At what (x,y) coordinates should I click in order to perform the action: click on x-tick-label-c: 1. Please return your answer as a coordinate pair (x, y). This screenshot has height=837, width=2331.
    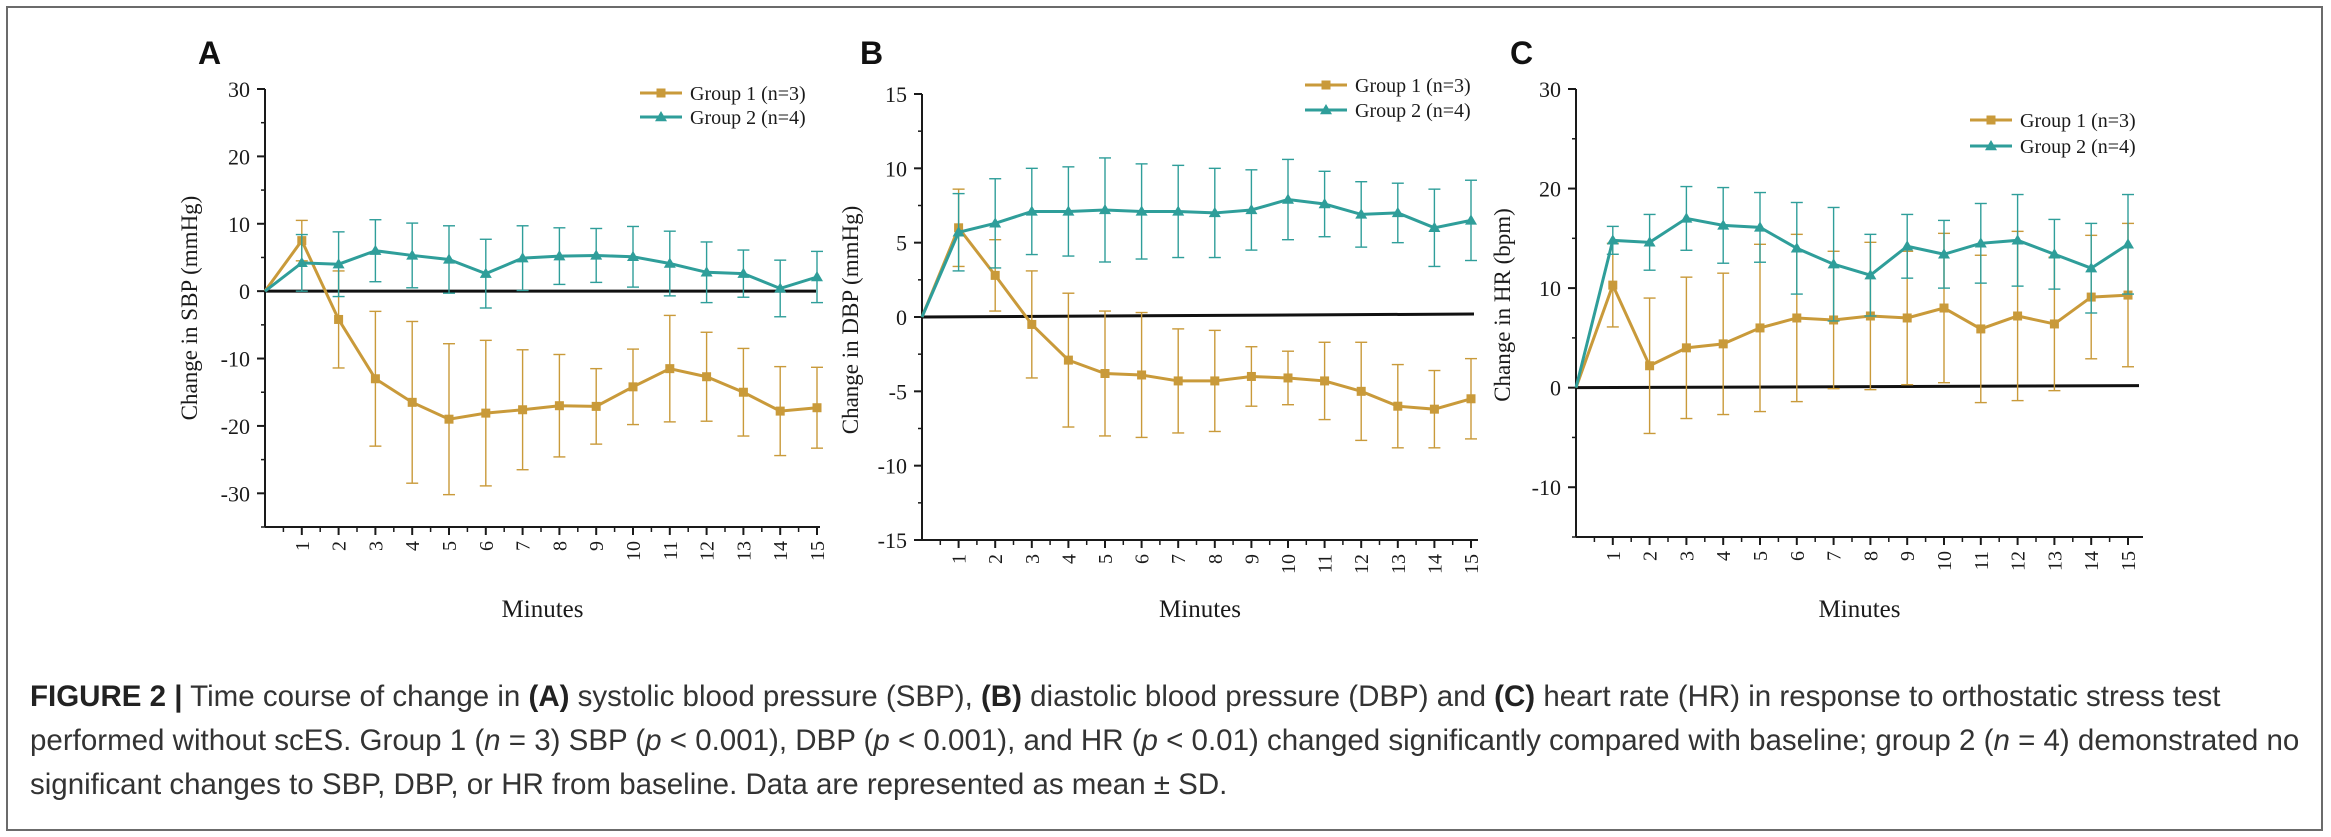
    Looking at the image, I should click on (1614, 556).